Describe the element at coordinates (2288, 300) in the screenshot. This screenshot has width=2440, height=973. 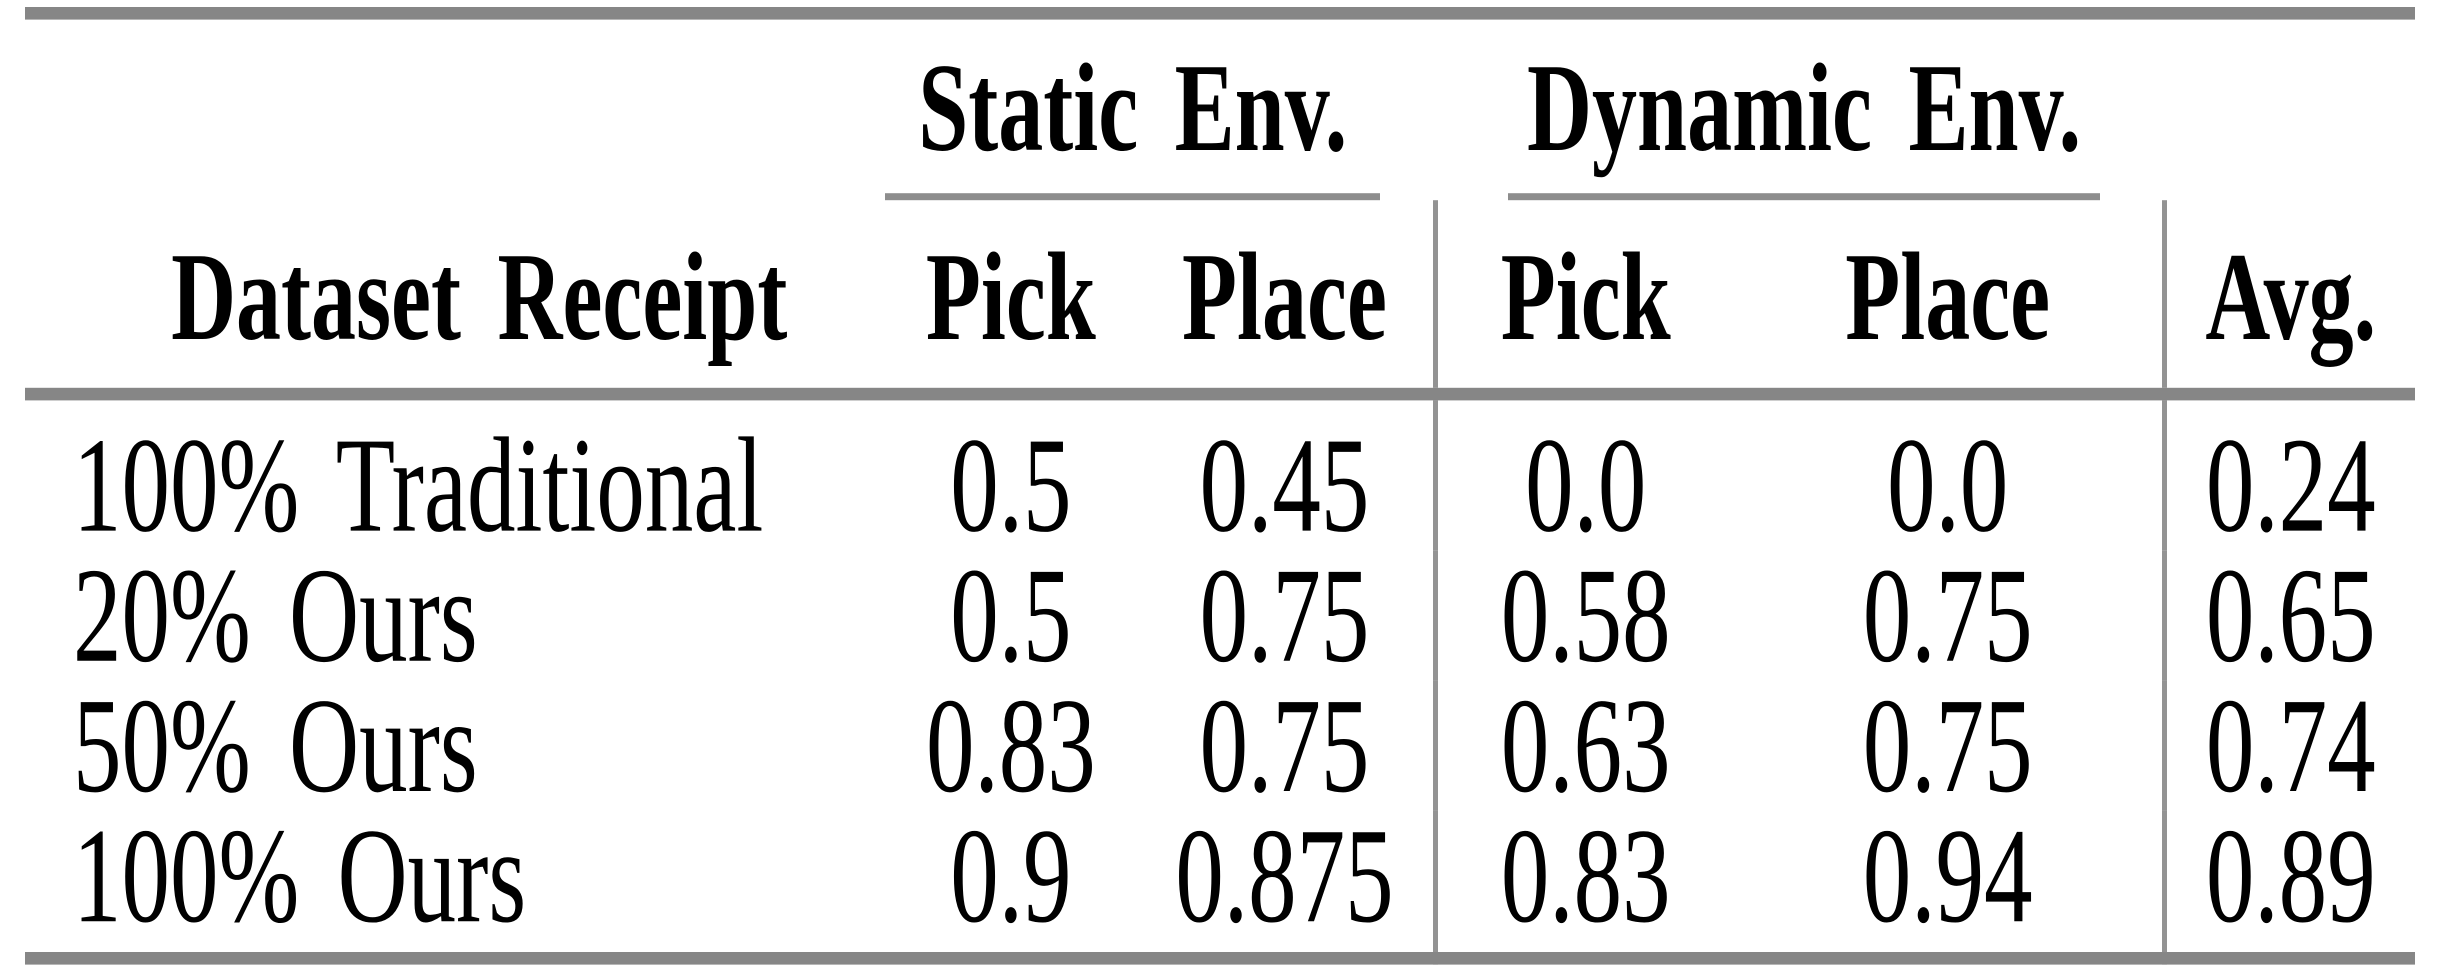
I see `col-header-avg: Avg.` at that location.